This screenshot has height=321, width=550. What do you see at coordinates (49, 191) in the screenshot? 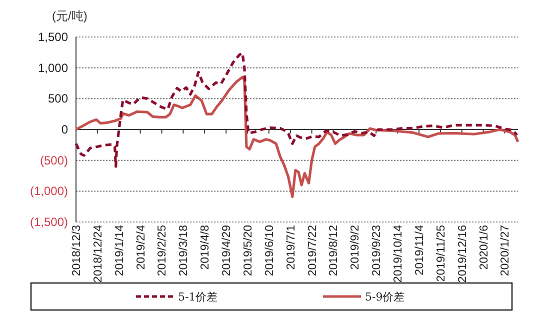
I see `y-tick-label: (1,000)` at bounding box center [49, 191].